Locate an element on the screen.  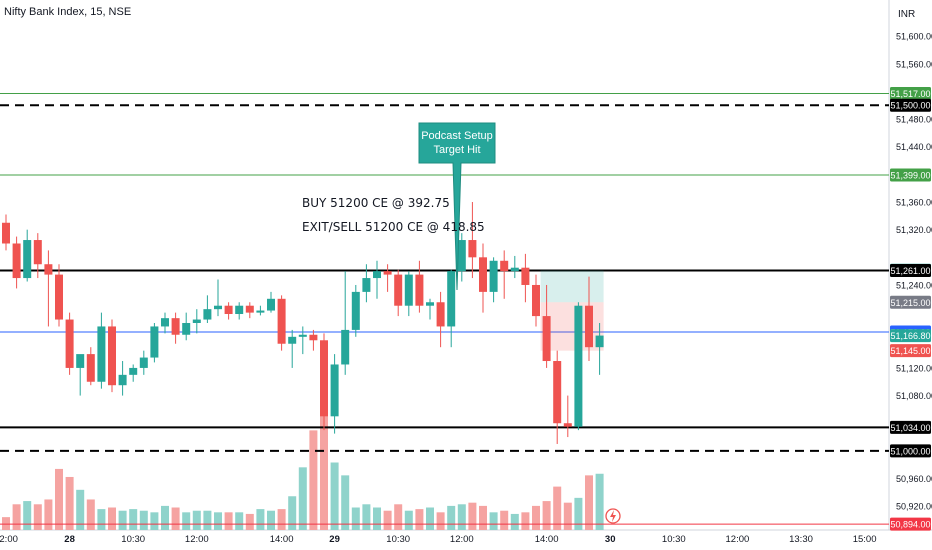
price-tick-label: 51,560.00 is located at coordinates (914, 64).